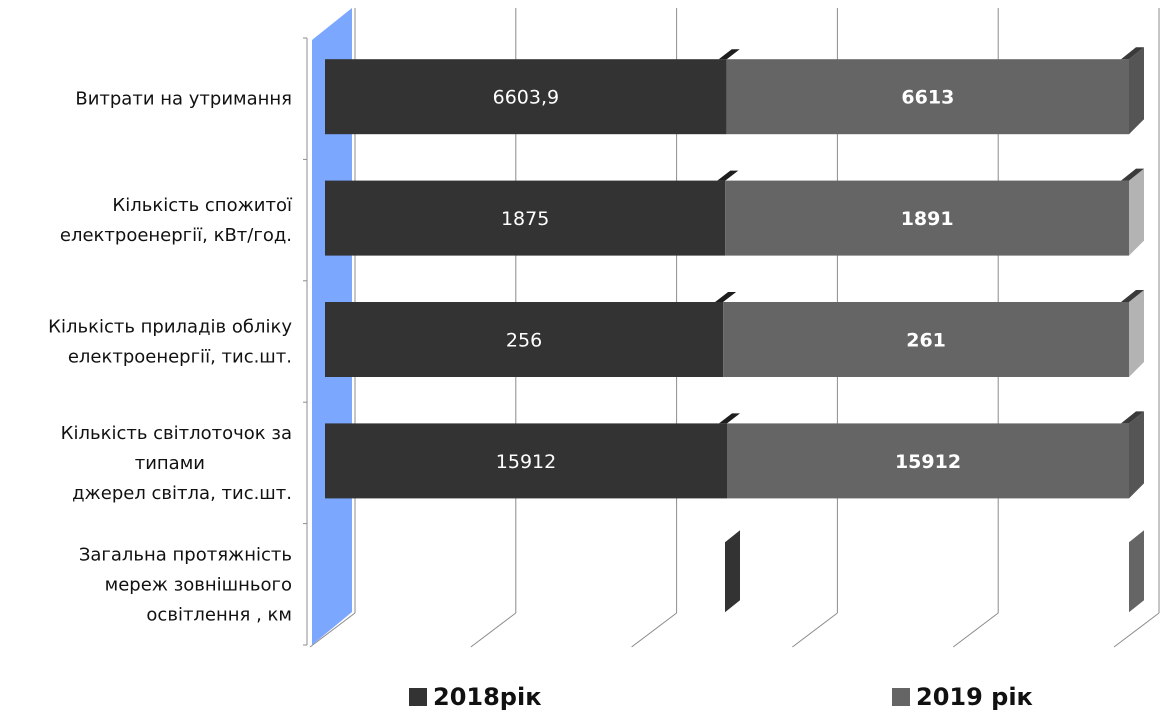 This screenshot has width=1163, height=715. Describe the element at coordinates (418, 697) in the screenshot. I see `legend-swatch-2018` at that location.